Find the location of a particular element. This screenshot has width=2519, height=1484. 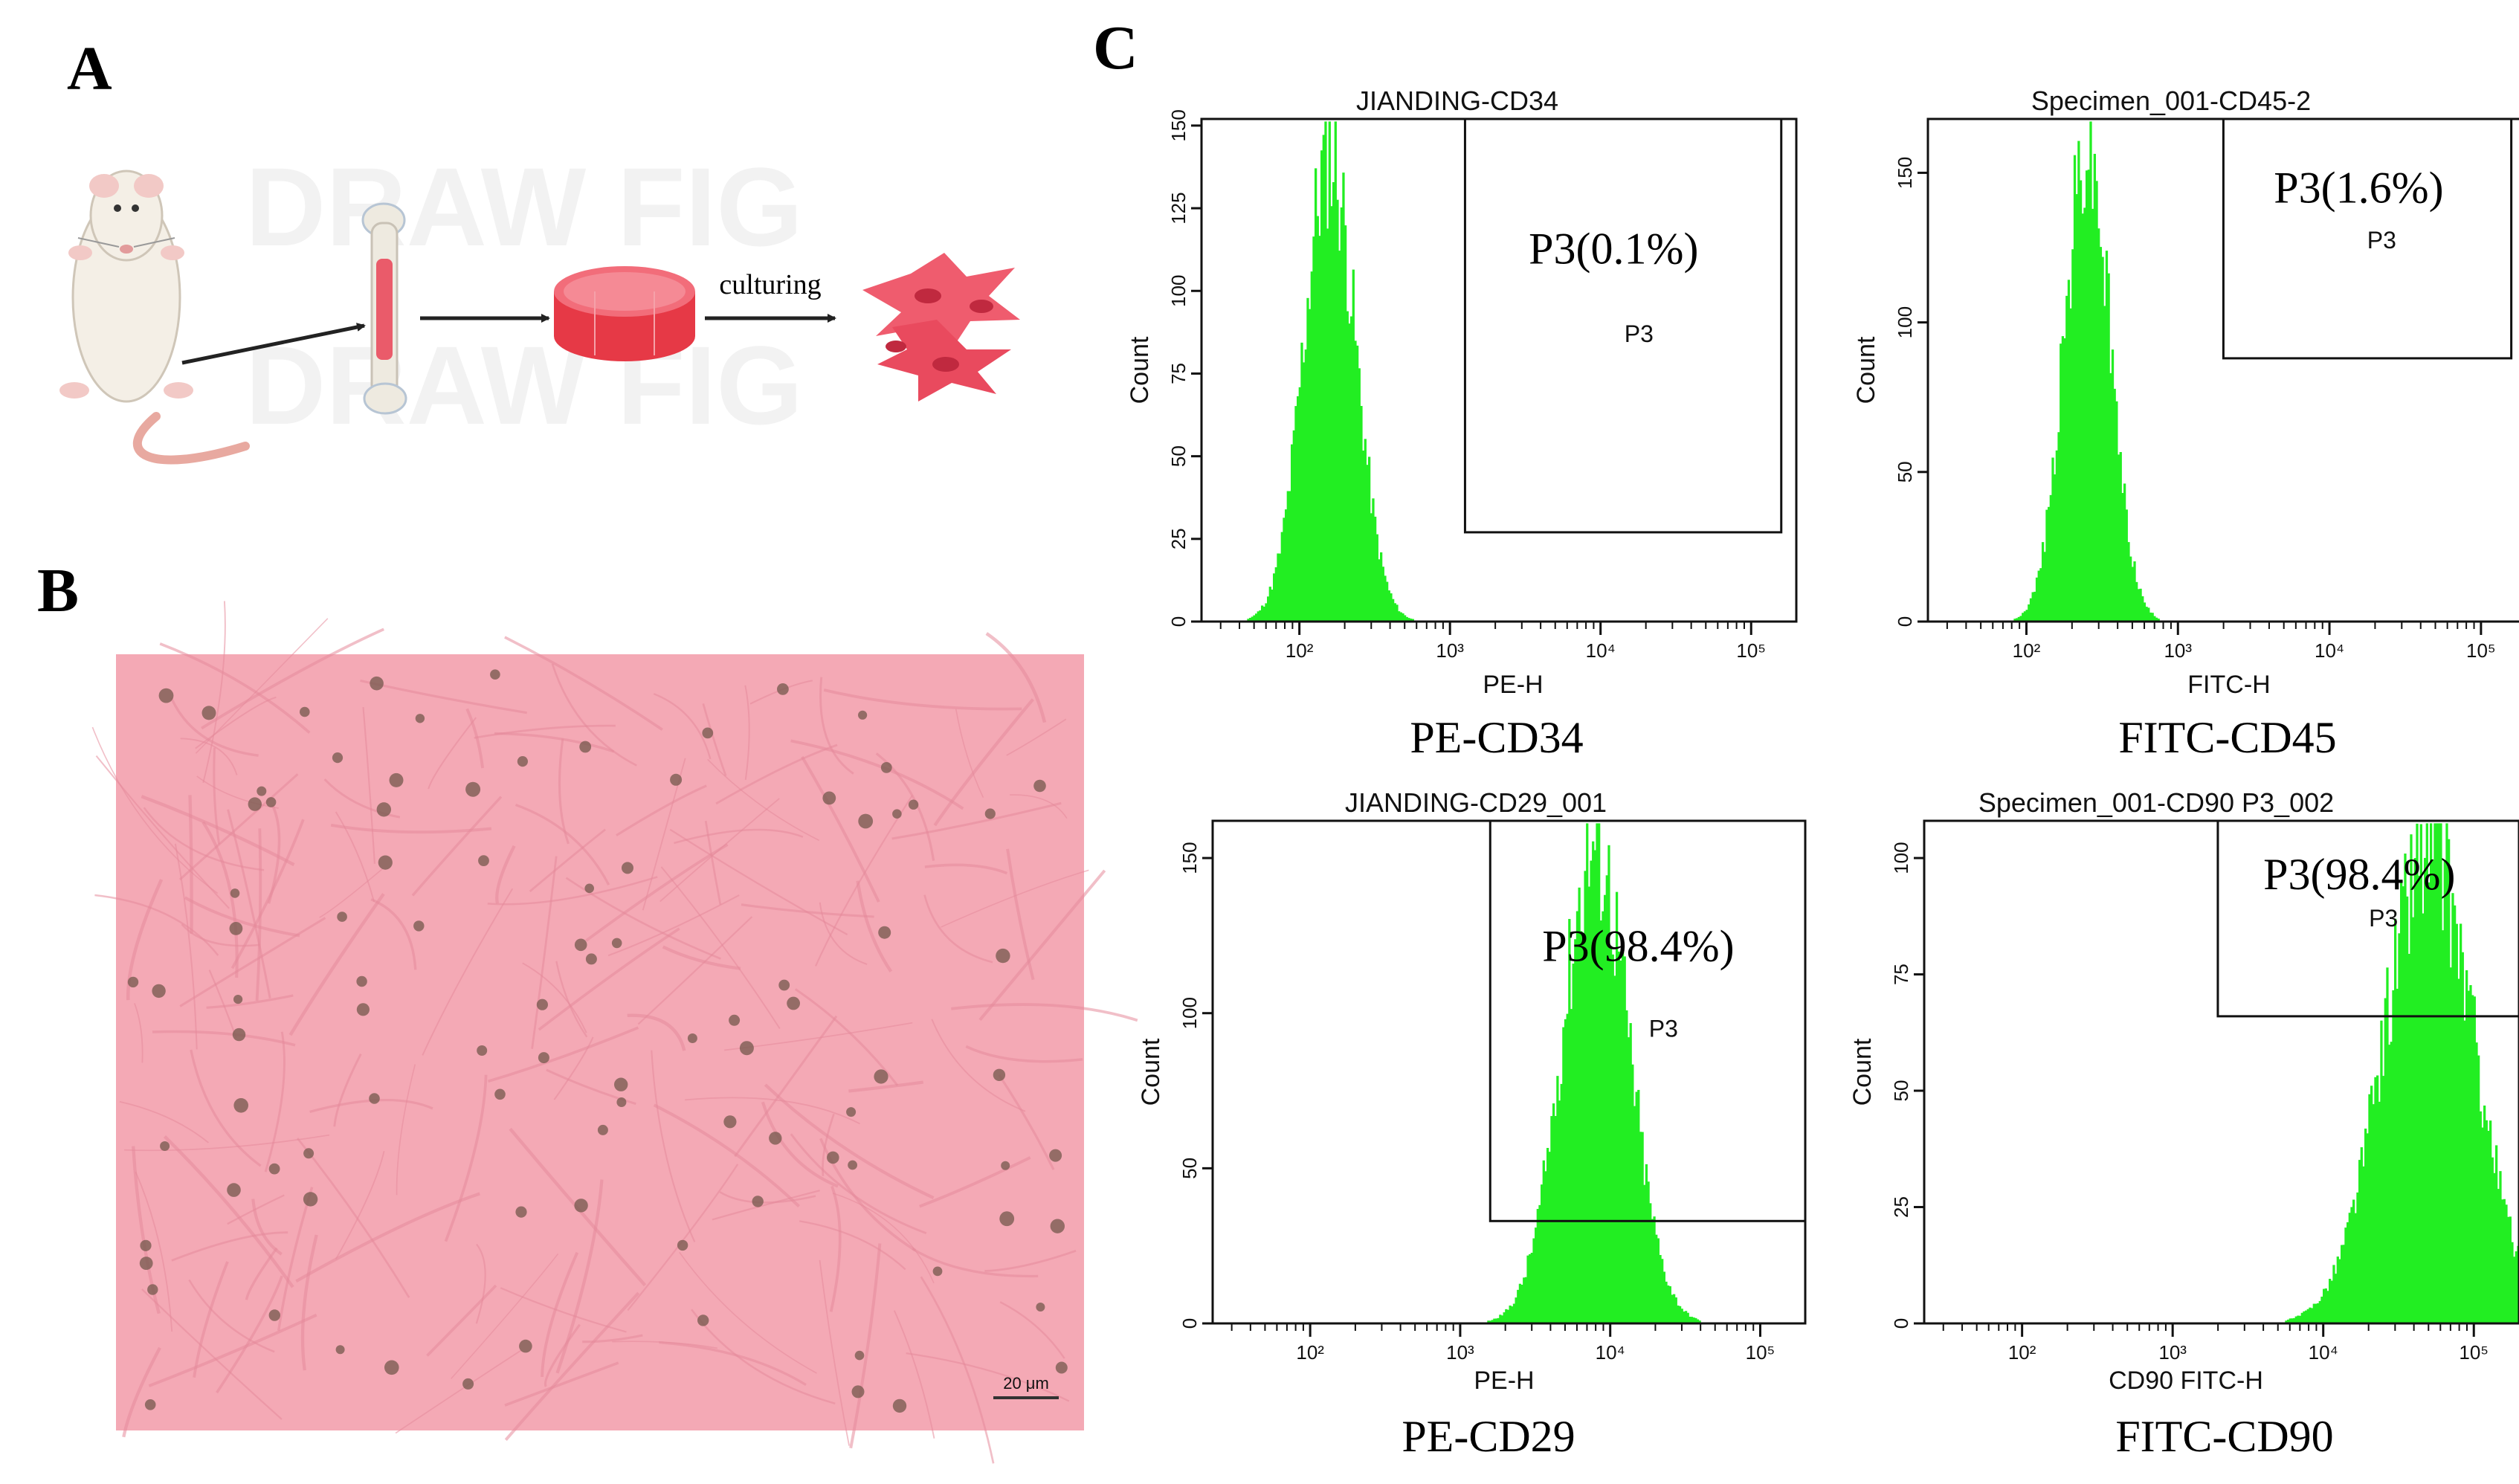

x-tick-label: 10⁵ is located at coordinates (2481, 650).